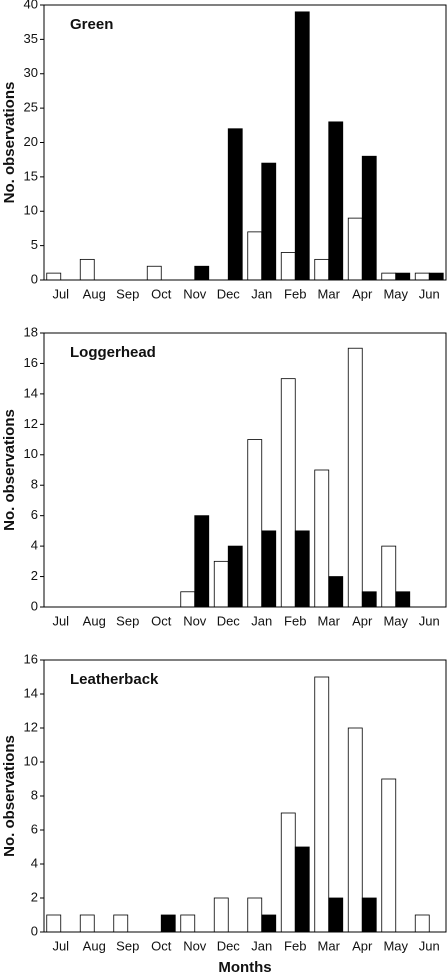  I want to click on y-tick-label: 35, so click(31, 38).